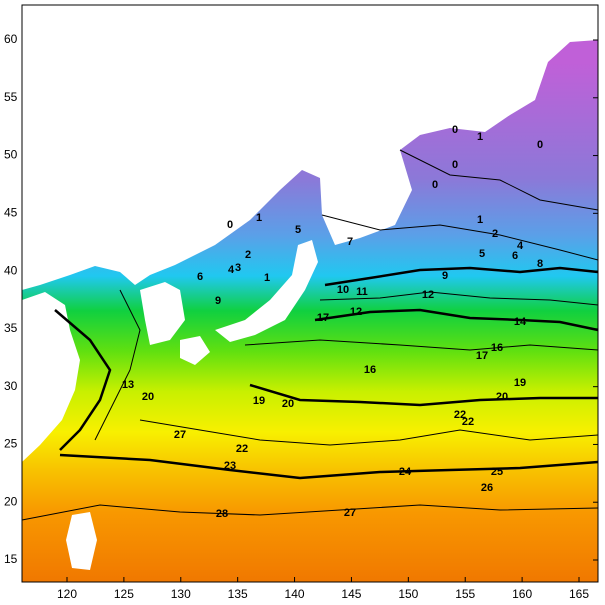  What do you see at coordinates (11, 444) in the screenshot?
I see `y-tick-label: 25` at bounding box center [11, 444].